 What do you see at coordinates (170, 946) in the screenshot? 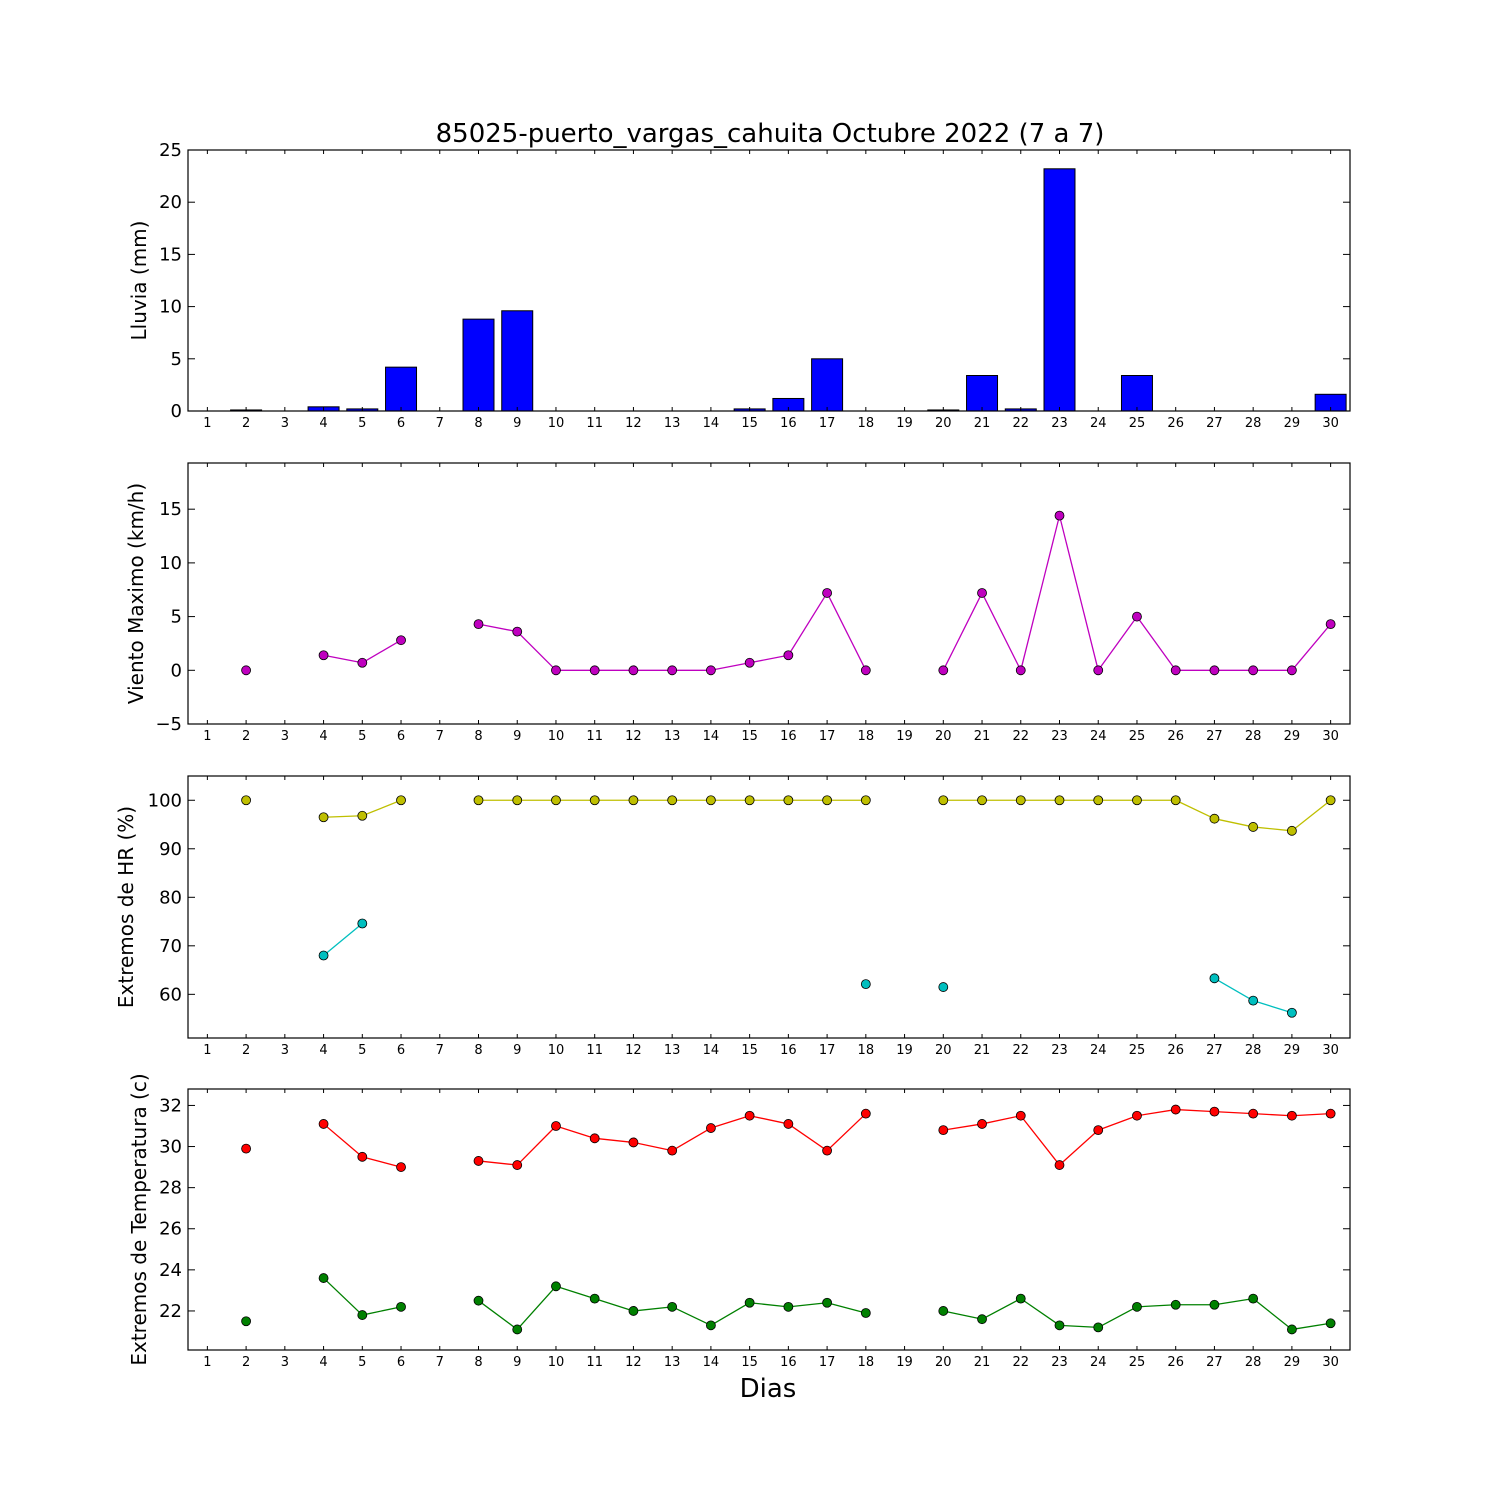
I see `y-tick-label: 70` at bounding box center [170, 946].